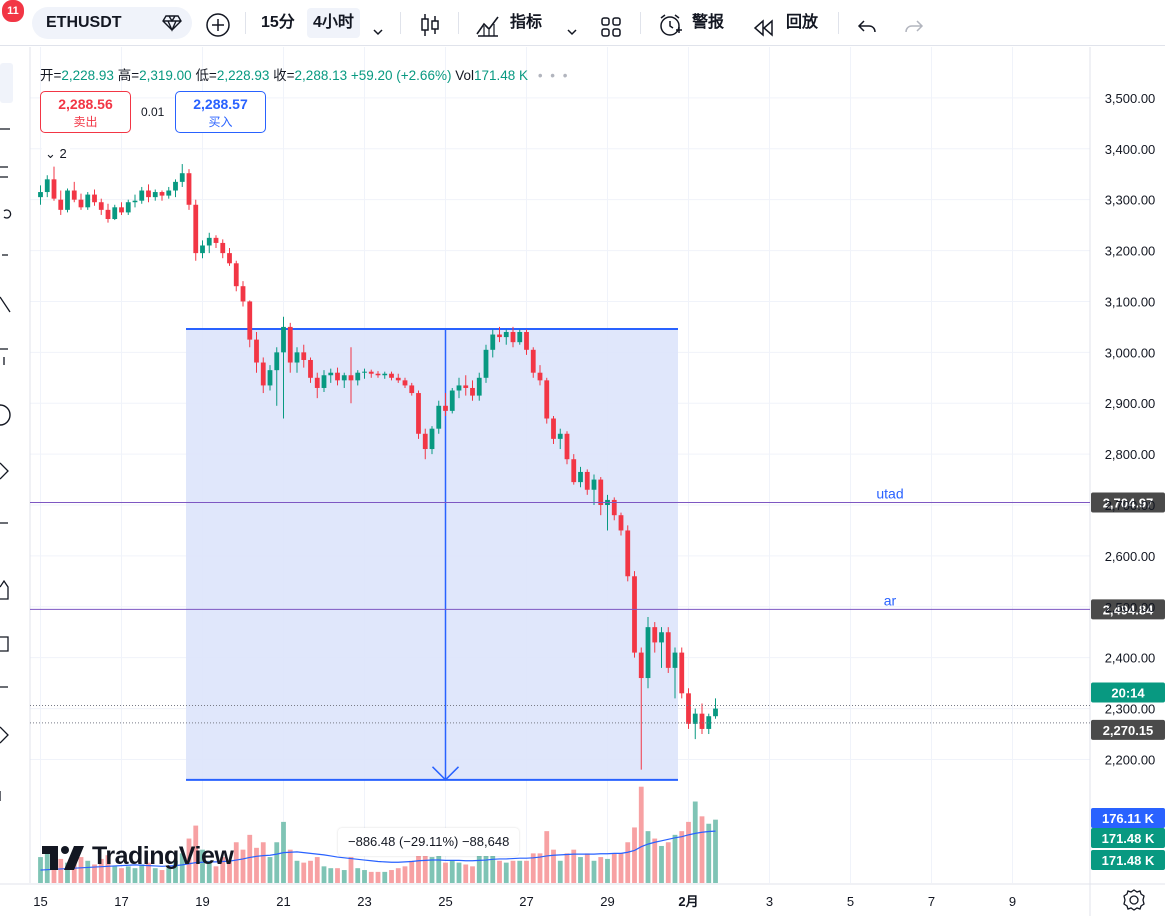 This screenshot has width=1165, height=921. I want to click on gear-icon, so click(1134, 900).